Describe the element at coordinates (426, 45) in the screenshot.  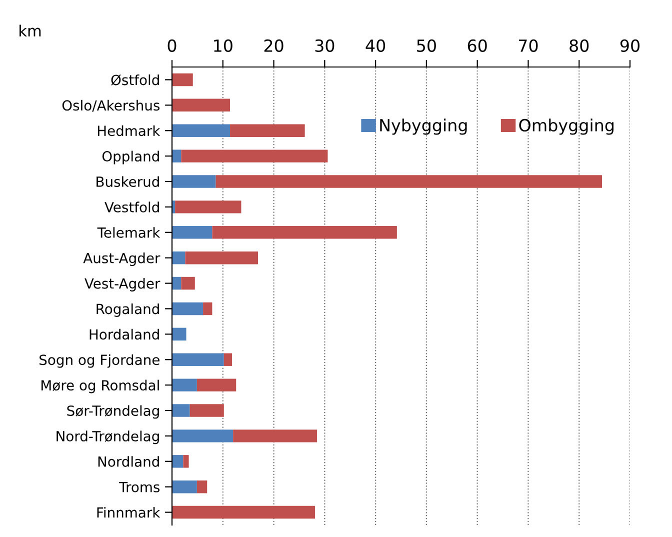
I see `x-tick-label: 50` at that location.